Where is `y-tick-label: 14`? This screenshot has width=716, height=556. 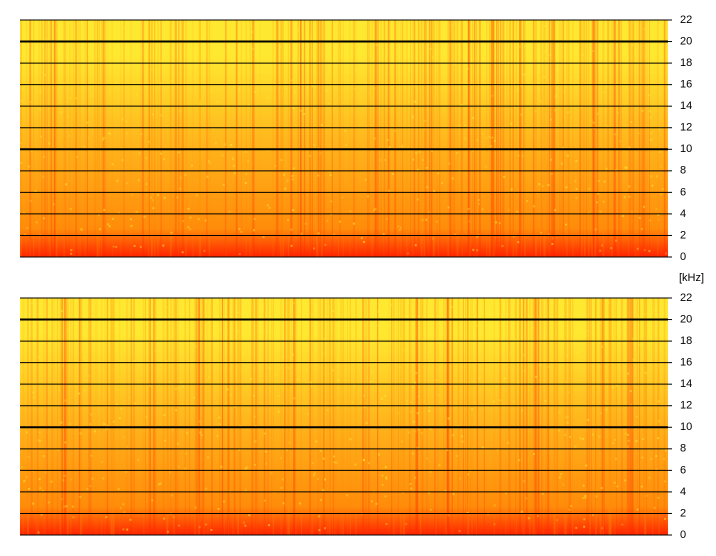 y-tick-label: 14 is located at coordinates (686, 384).